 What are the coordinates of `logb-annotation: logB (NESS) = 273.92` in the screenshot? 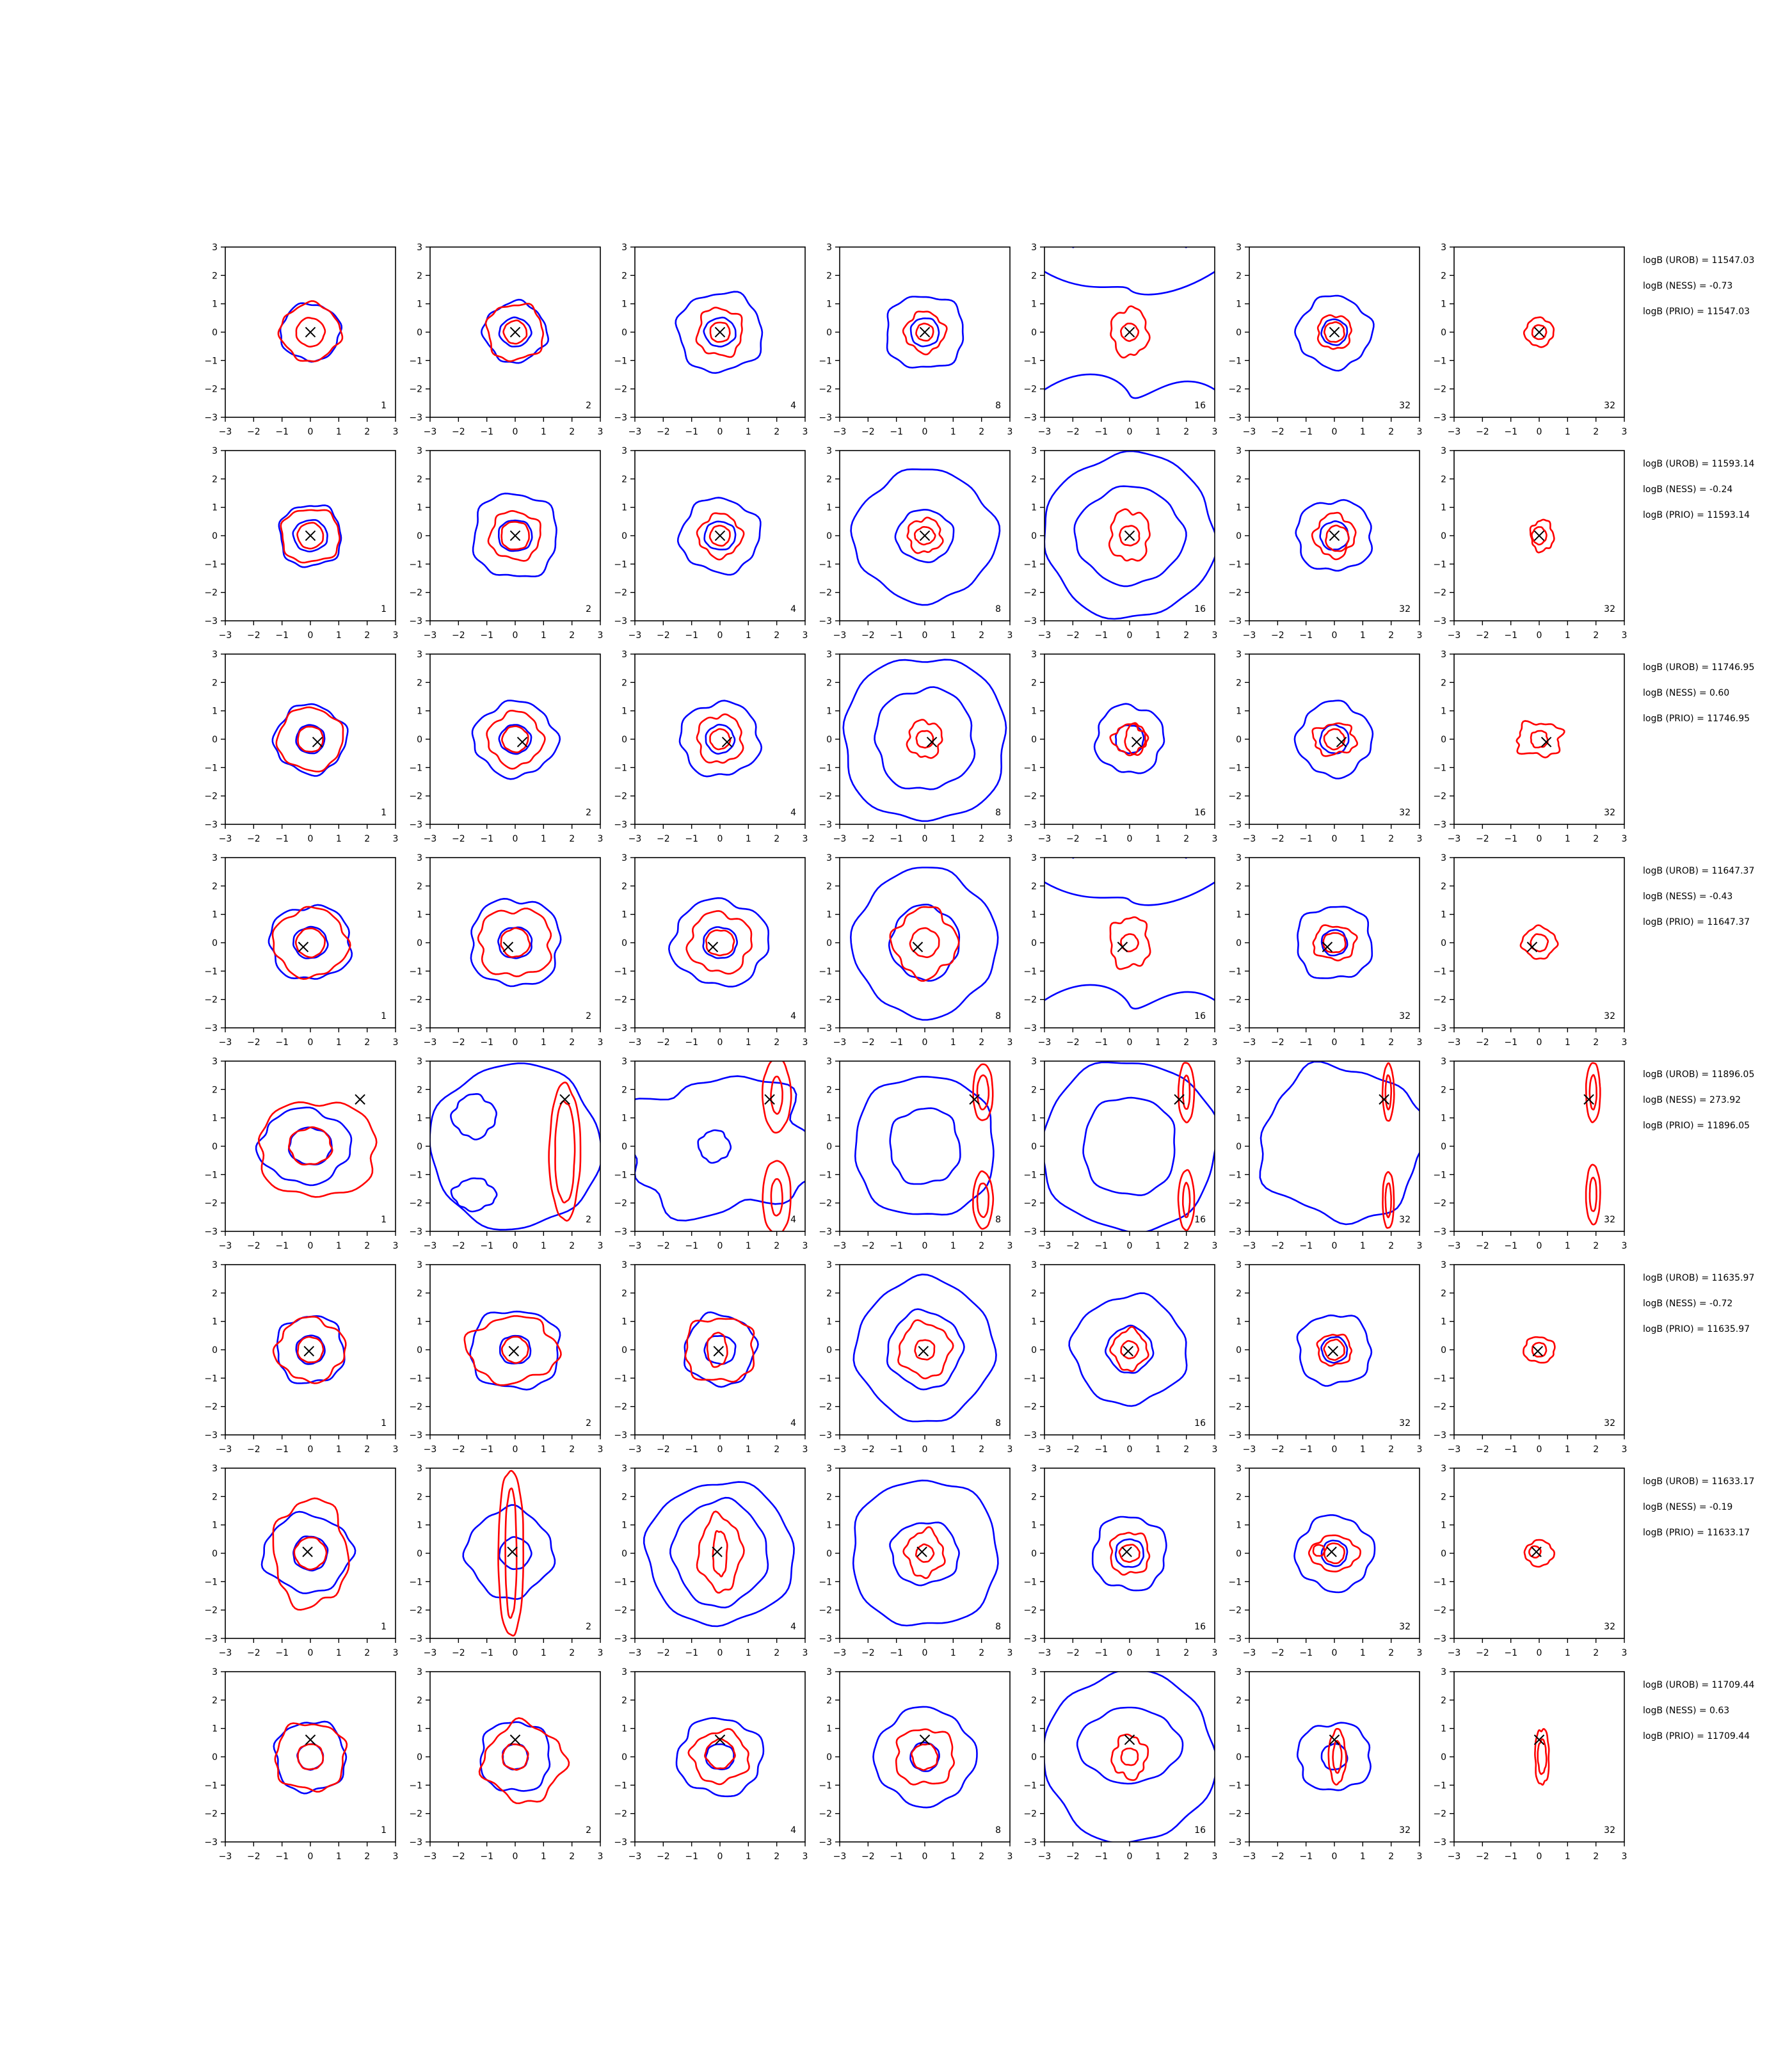 It's located at (1692, 1100).